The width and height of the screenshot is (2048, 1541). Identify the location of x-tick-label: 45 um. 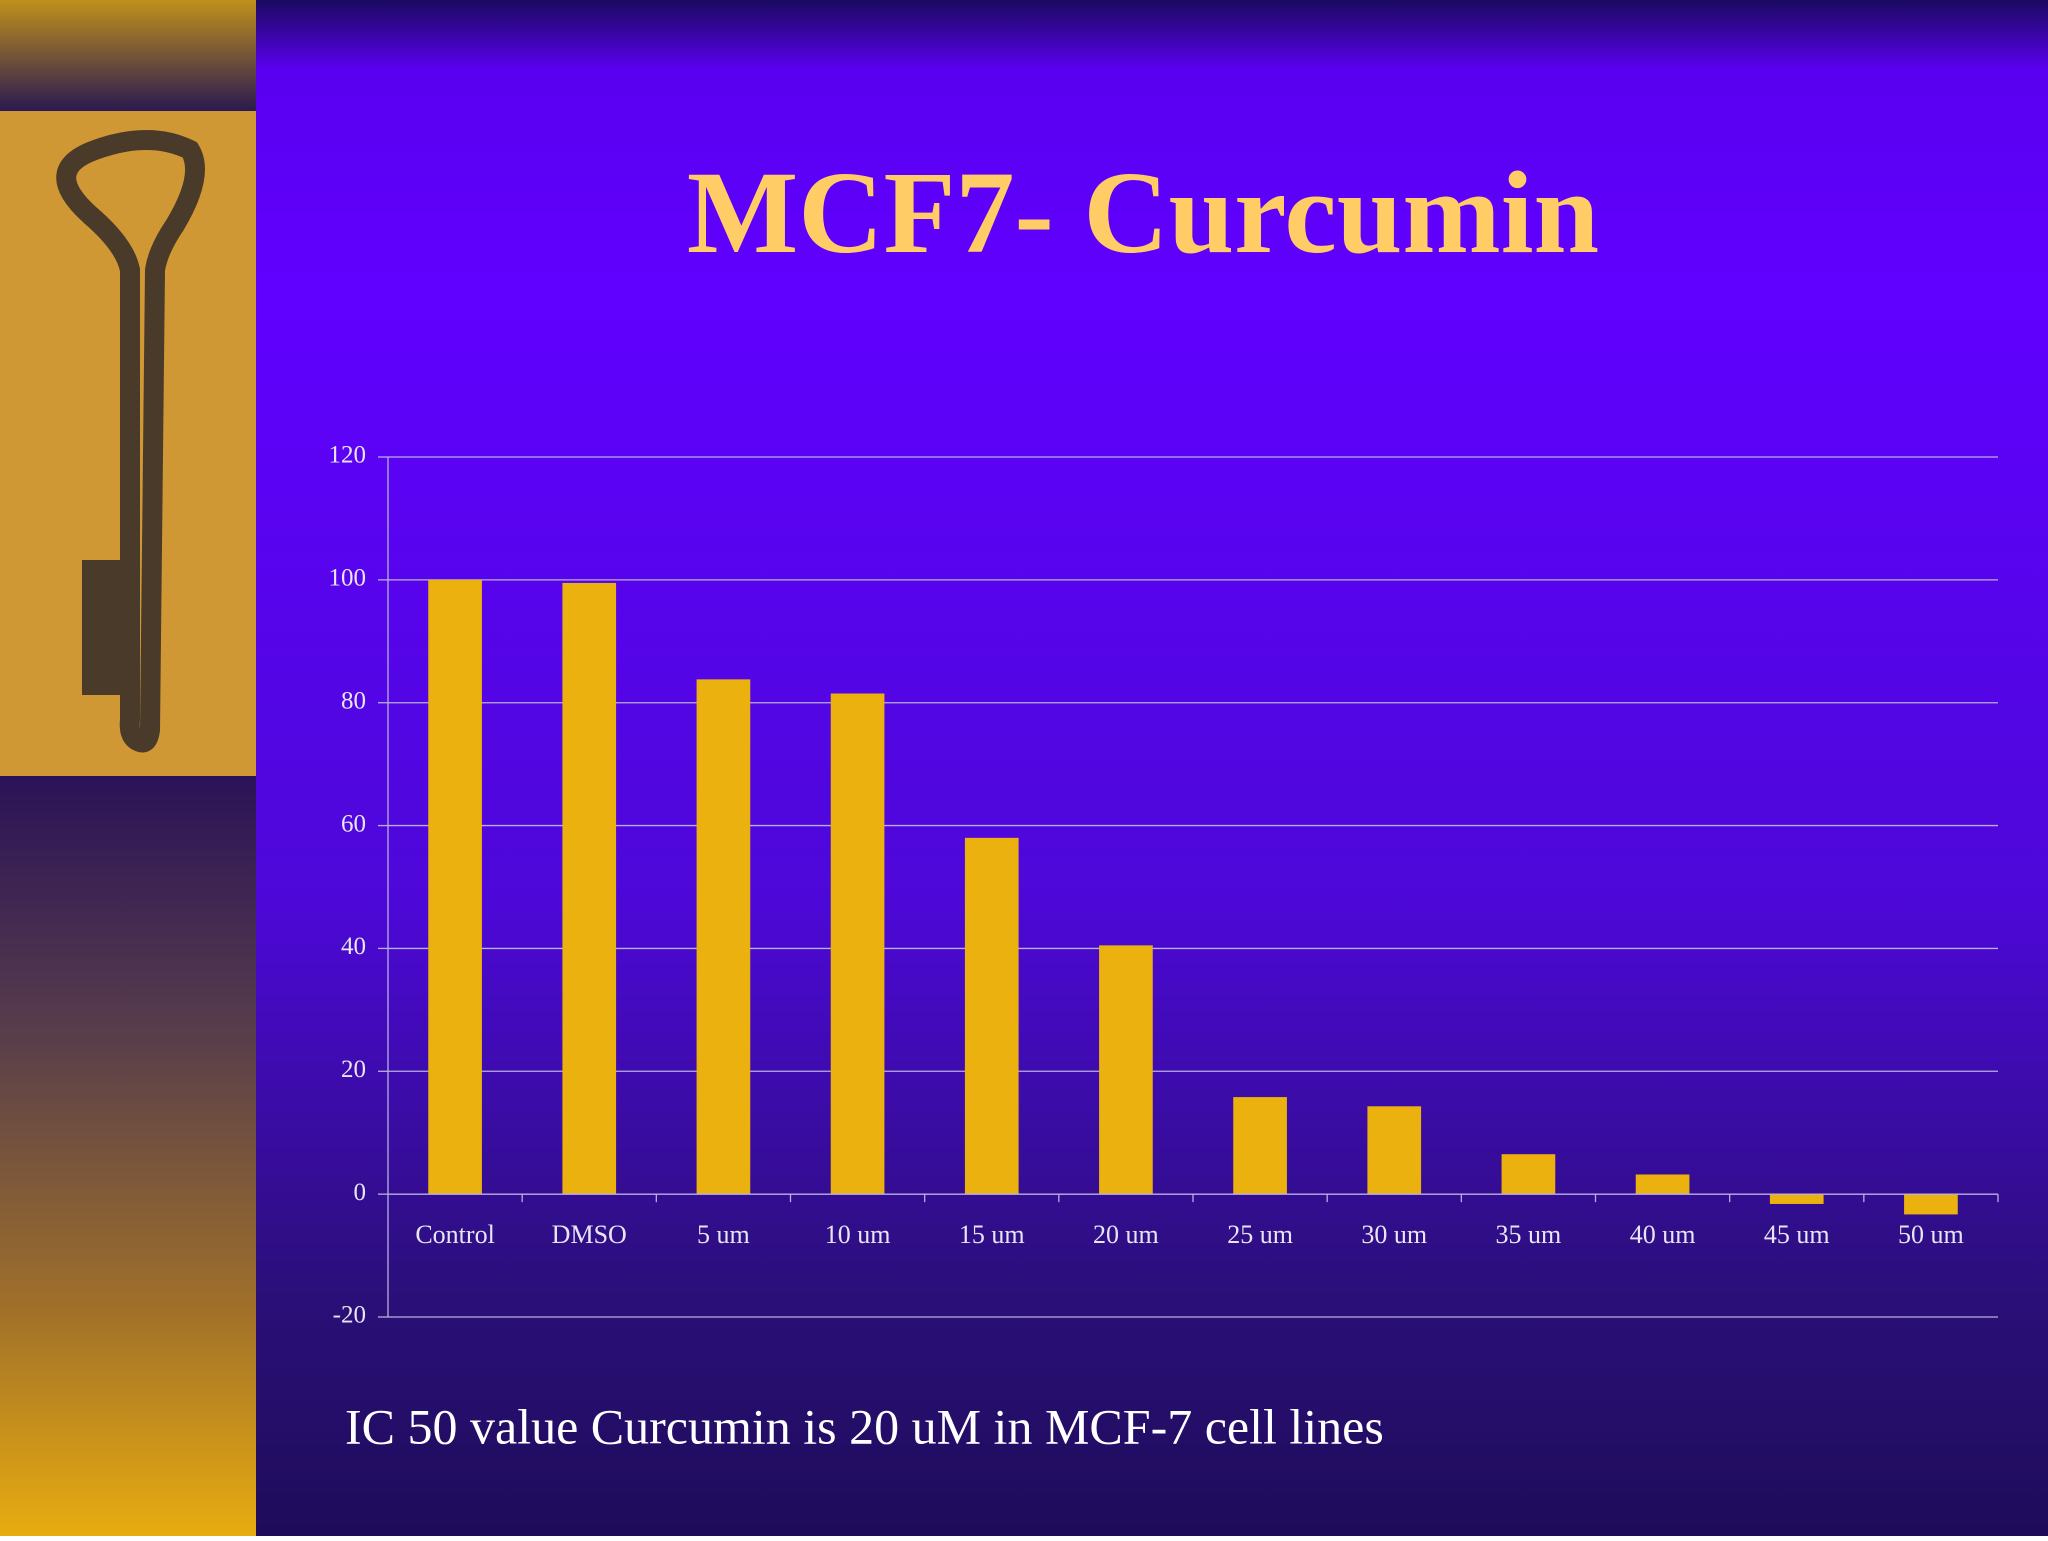
(1797, 1234).